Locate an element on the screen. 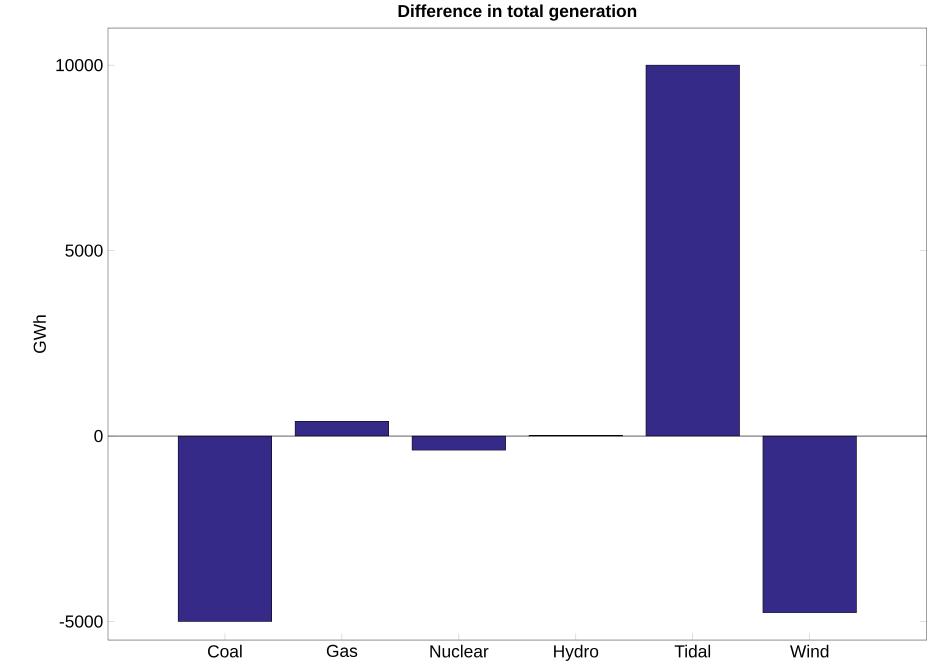  x-tick-label: Tidal is located at coordinates (692, 651).